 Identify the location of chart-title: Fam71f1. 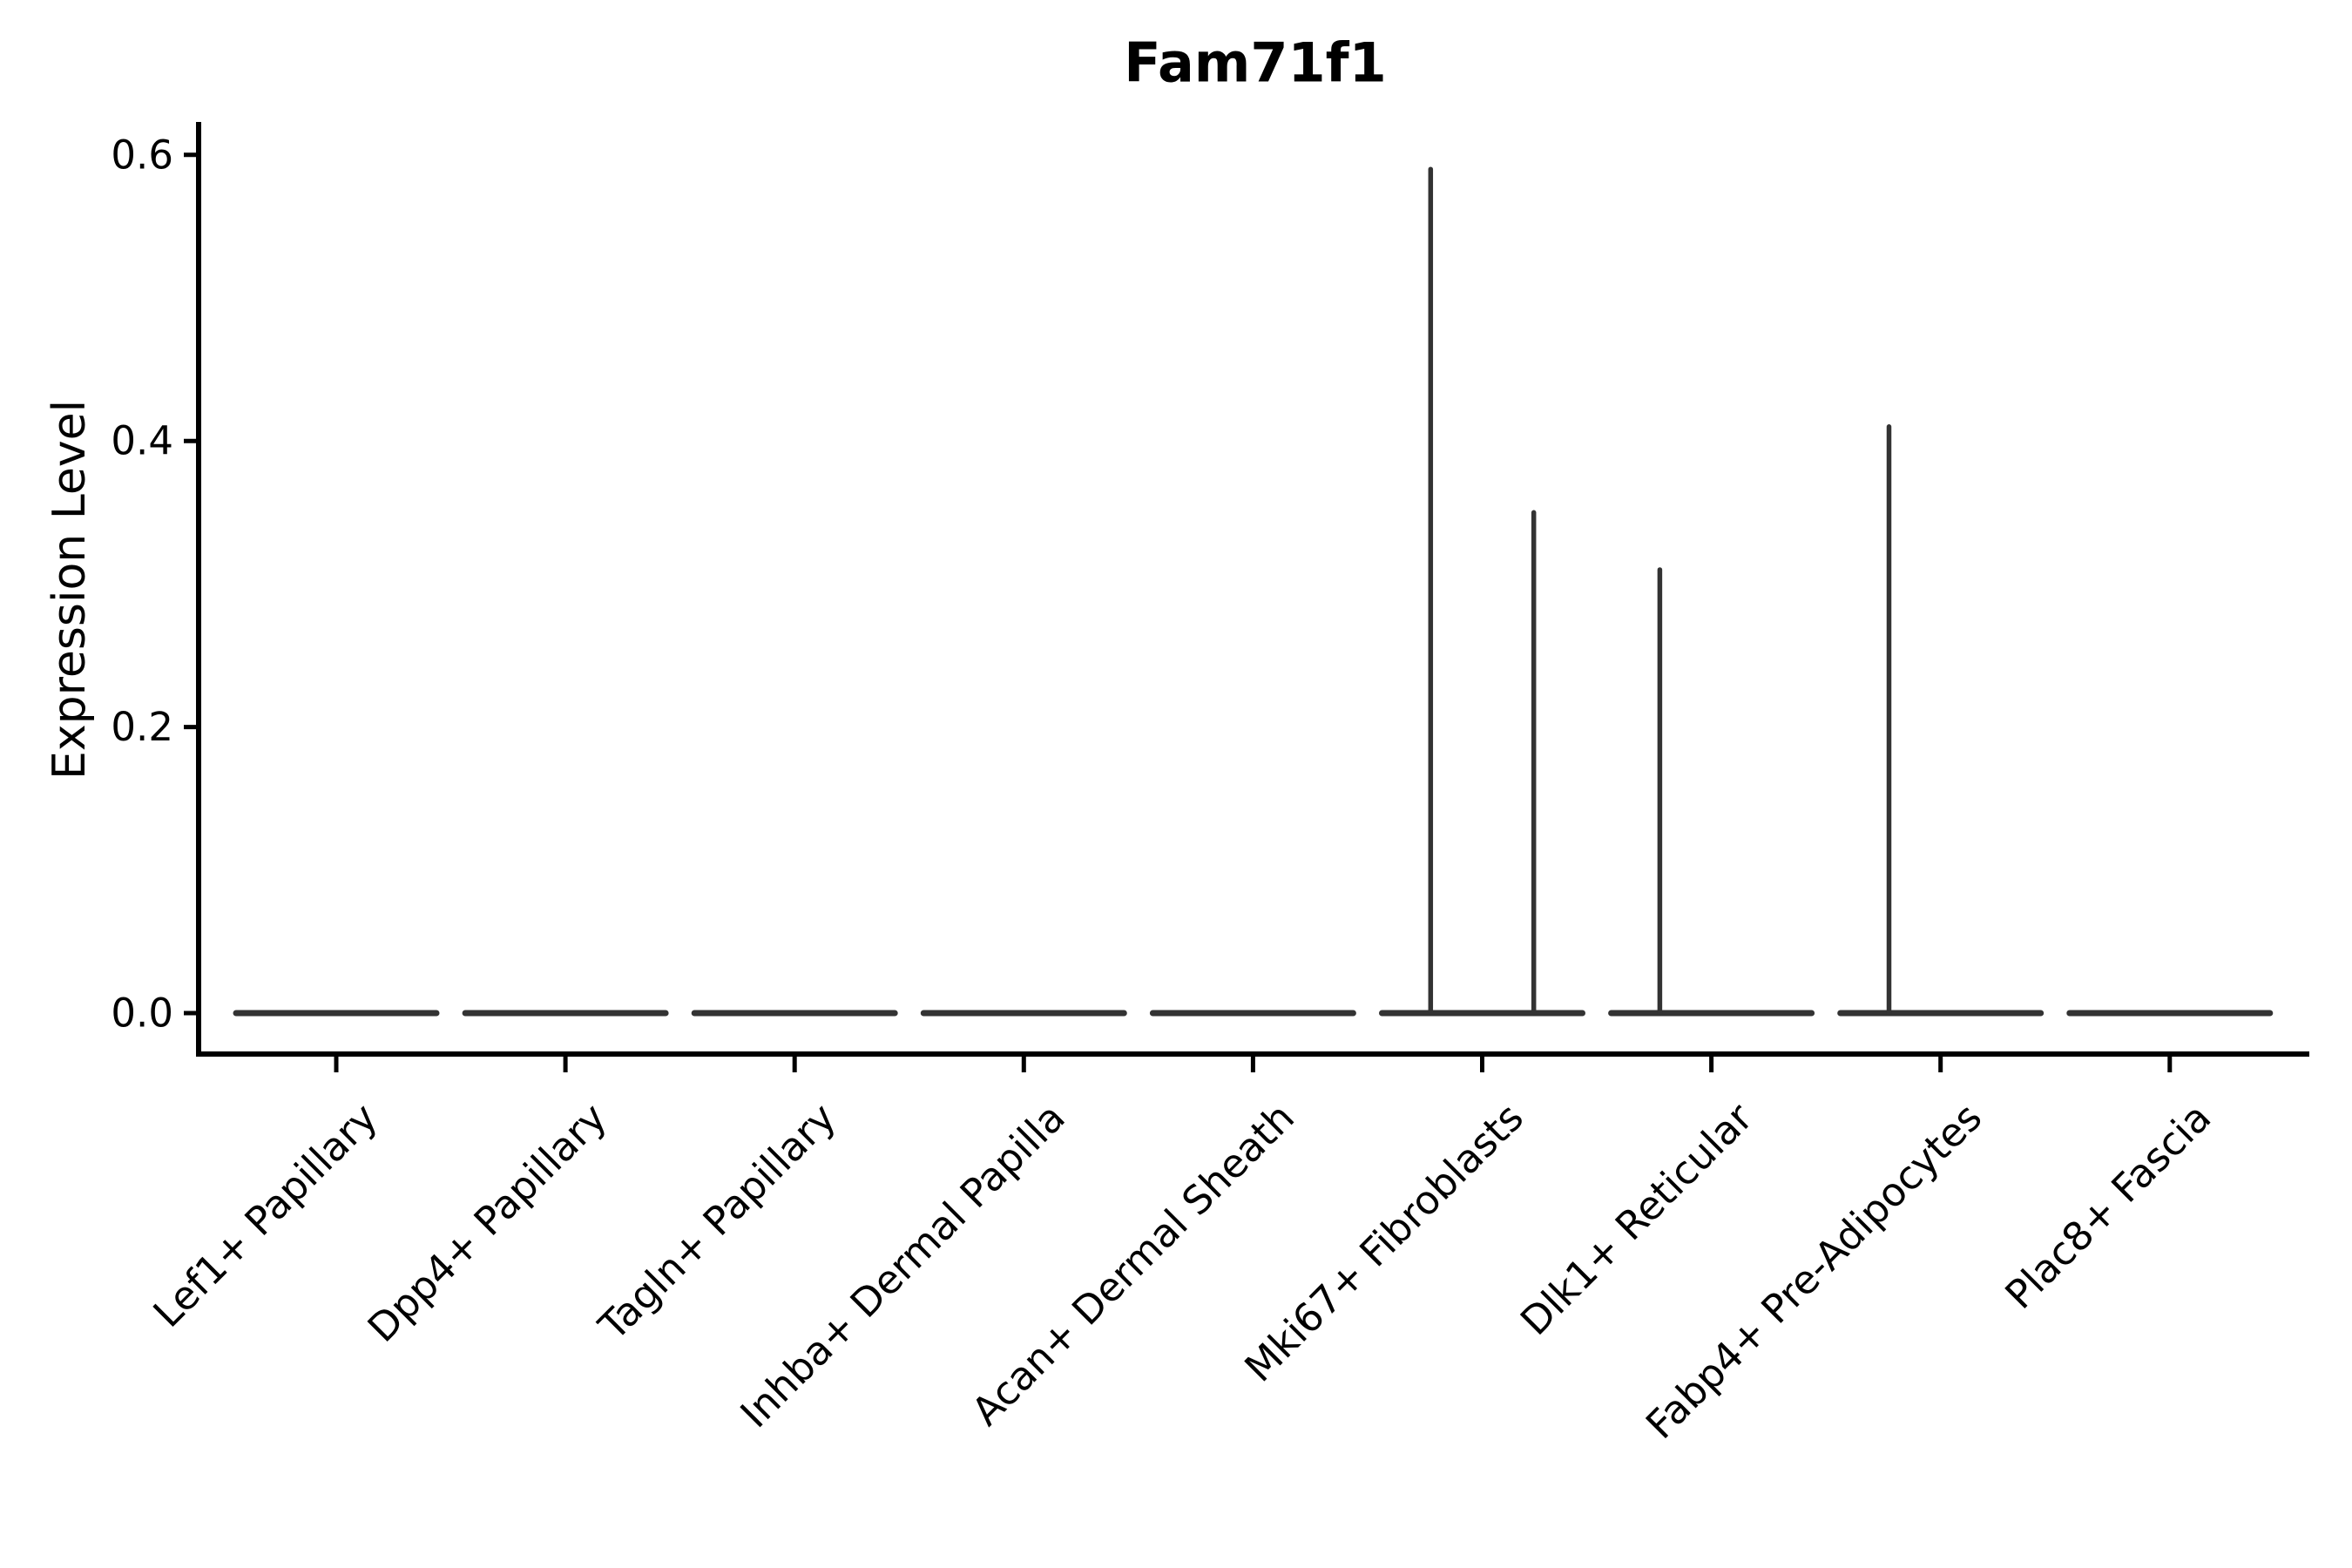
(1255, 62).